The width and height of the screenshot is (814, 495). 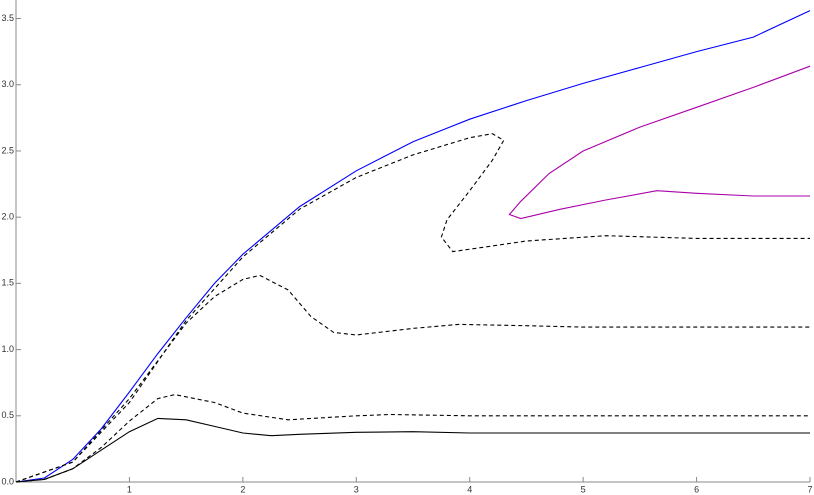 What do you see at coordinates (7, 150) in the screenshot?
I see `y-tick-label: 2.5` at bounding box center [7, 150].